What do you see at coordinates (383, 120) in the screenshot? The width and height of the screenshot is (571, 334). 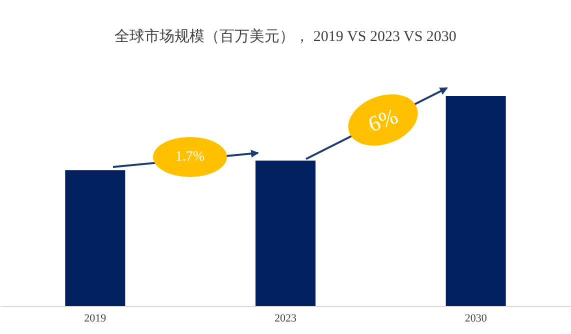 I see `annotation: 6%` at bounding box center [383, 120].